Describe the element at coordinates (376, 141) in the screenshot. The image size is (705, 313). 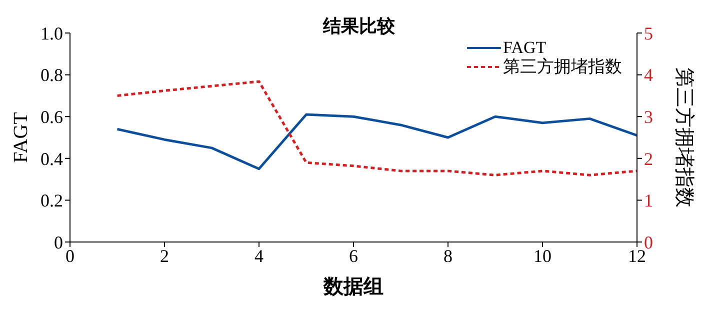
I see `line-series` at that location.